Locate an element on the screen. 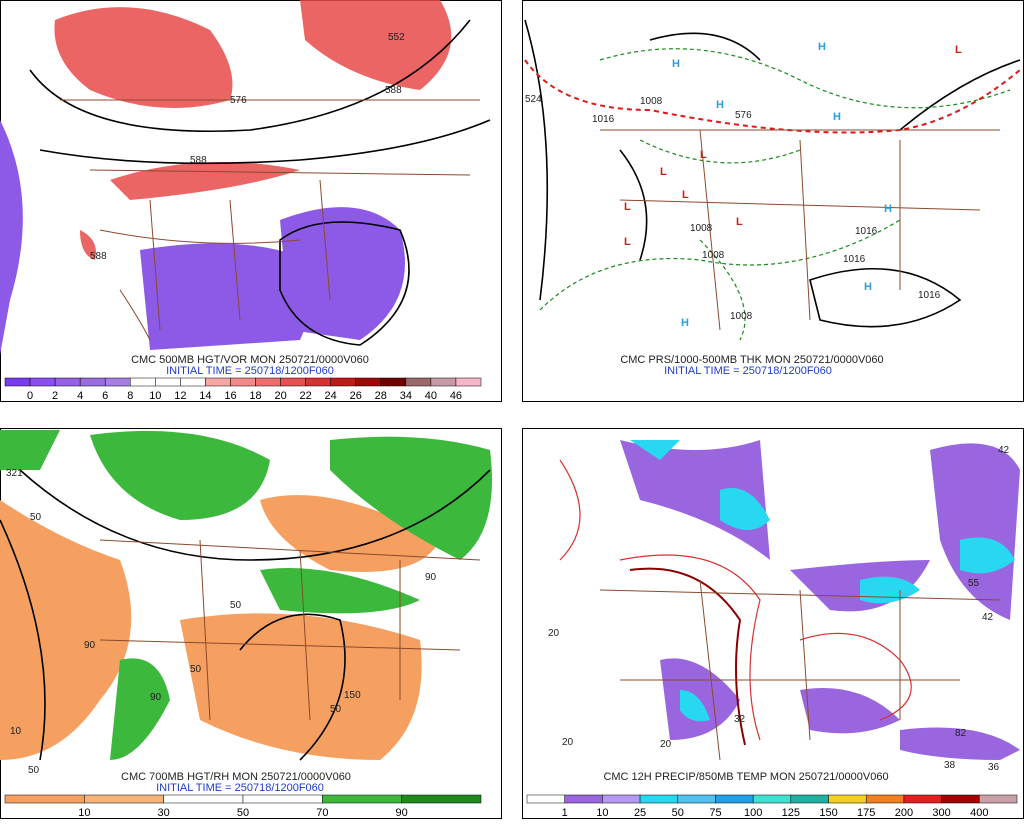 This screenshot has width=1024, height=824. contour-label: 1008 is located at coordinates (651, 101).